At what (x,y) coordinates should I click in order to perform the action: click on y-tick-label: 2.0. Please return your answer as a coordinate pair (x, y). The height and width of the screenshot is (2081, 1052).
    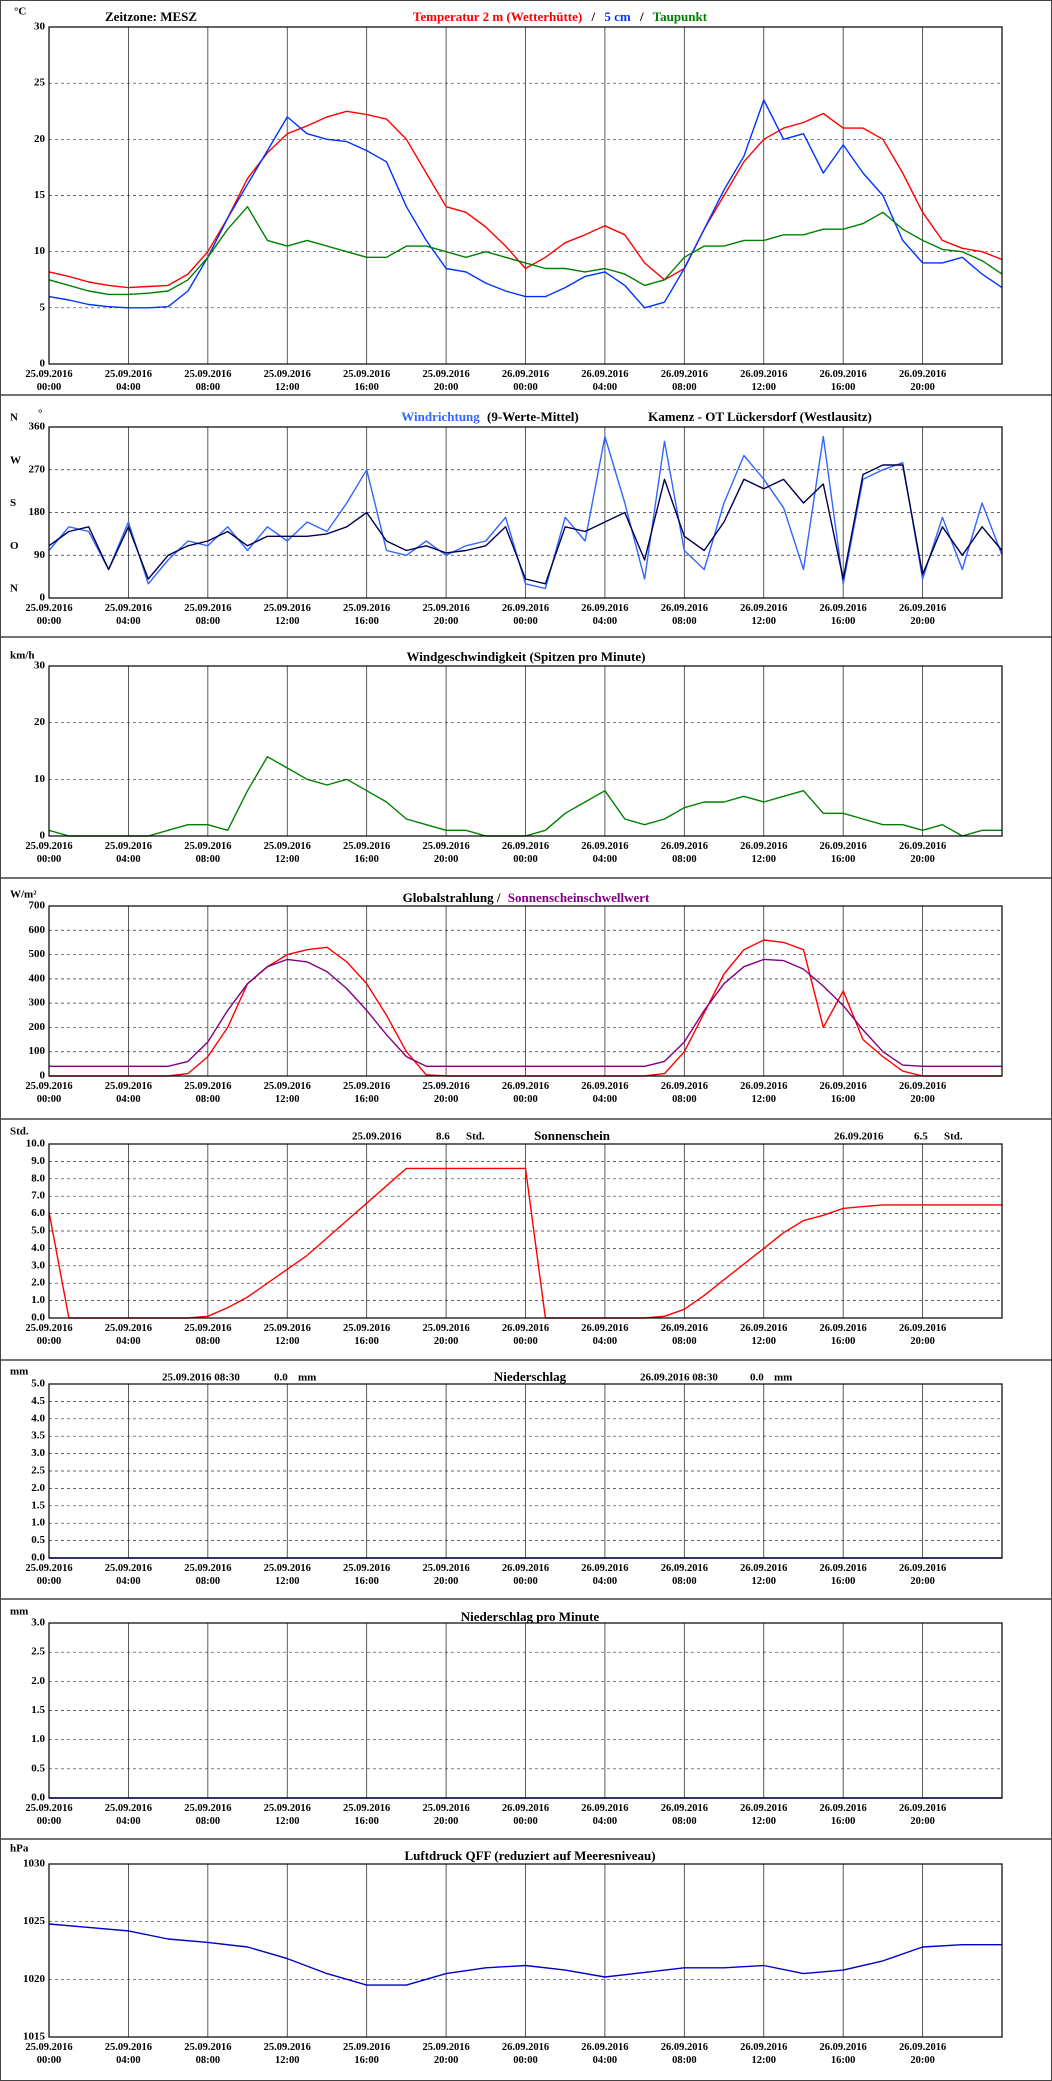
    Looking at the image, I should click on (38, 1681).